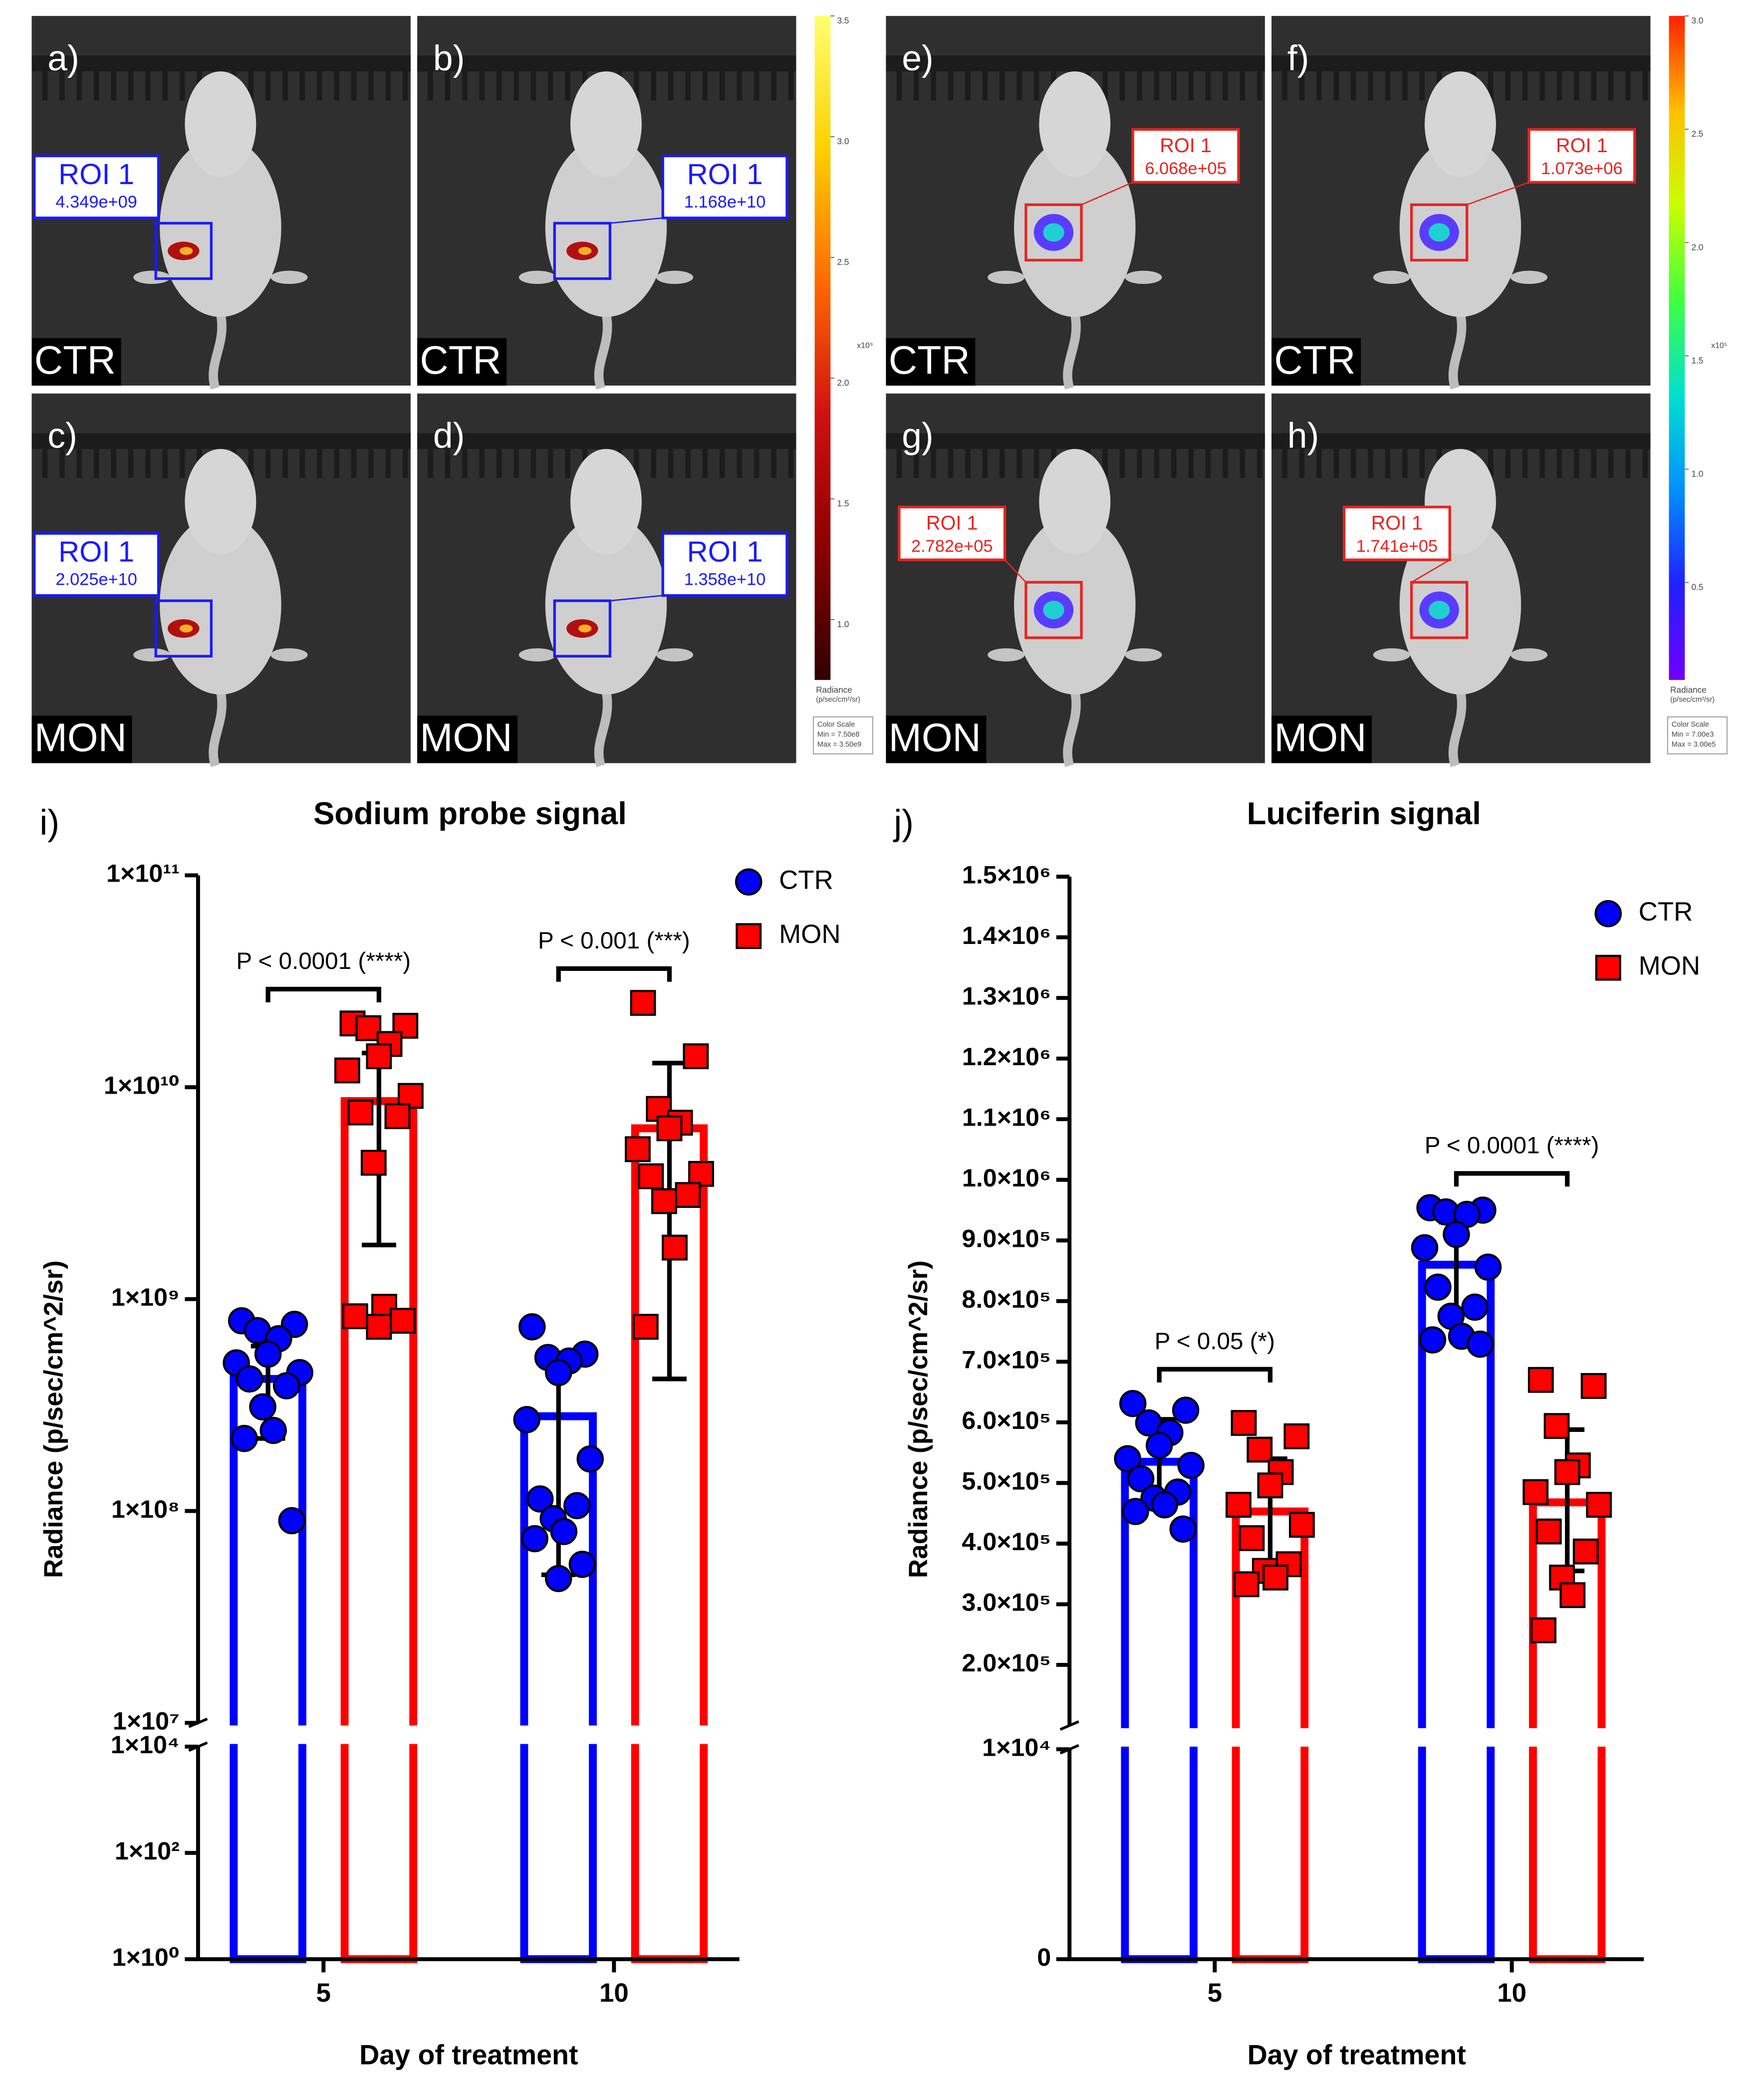 The height and width of the screenshot is (2086, 1764). What do you see at coordinates (1303, 436) in the screenshot?
I see `panel-letter: h)` at bounding box center [1303, 436].